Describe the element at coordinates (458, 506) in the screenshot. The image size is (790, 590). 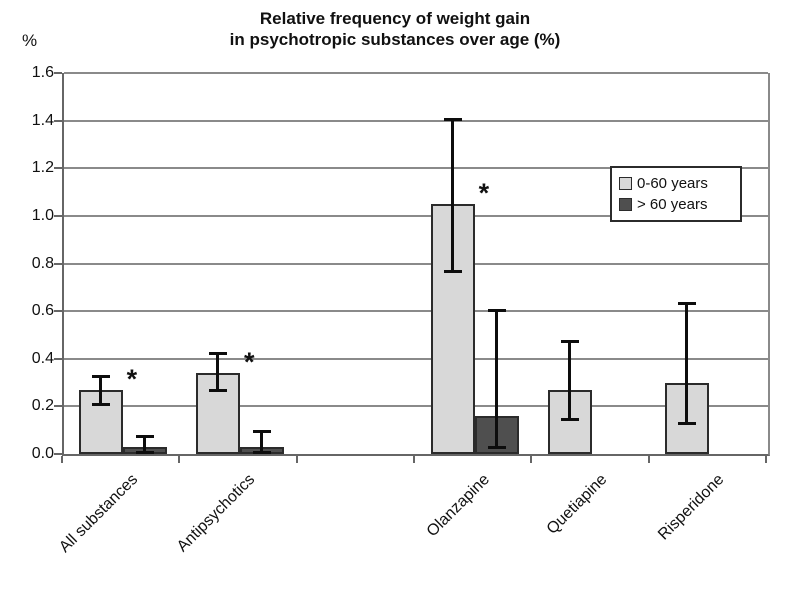
I see `x-category-label: Olanzapine` at that location.